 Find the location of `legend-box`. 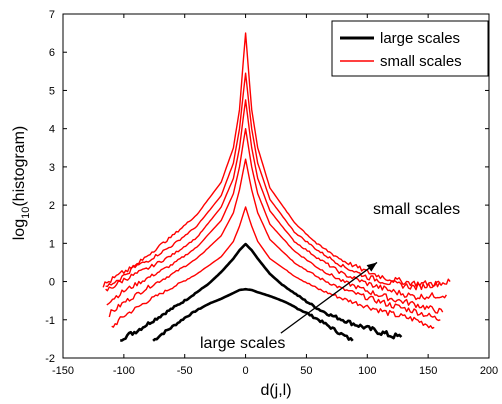

legend-box is located at coordinates (410, 48).